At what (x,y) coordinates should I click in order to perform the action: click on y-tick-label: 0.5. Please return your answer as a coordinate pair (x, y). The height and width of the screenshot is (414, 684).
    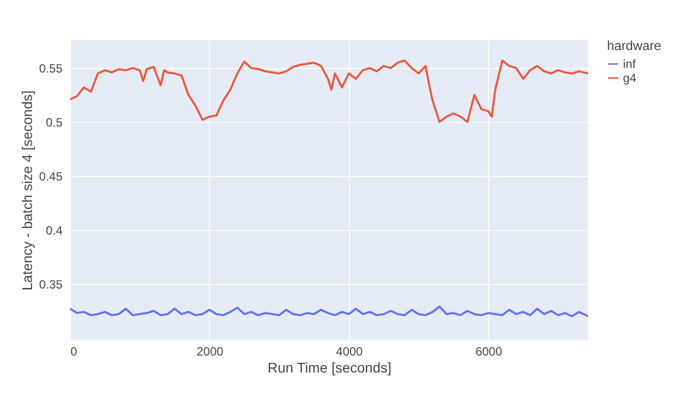
    Looking at the image, I should click on (54, 123).